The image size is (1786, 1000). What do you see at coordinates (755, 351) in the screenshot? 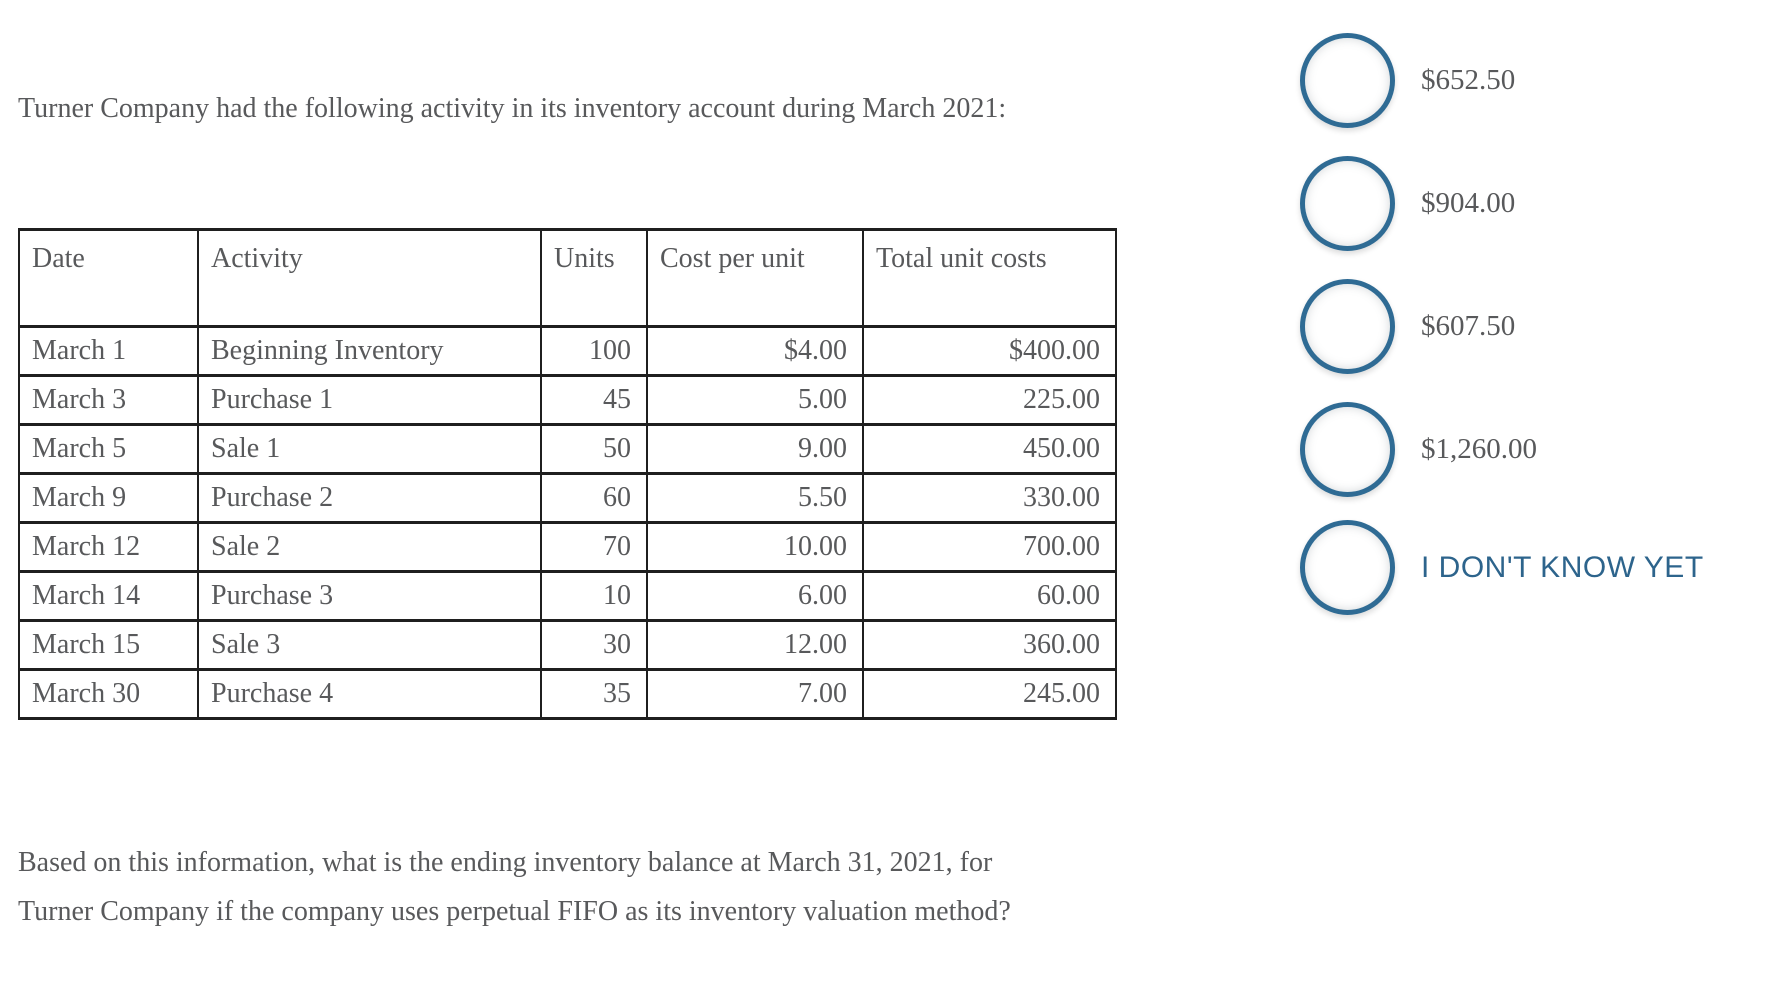
I see `table-cell: $4.00` at bounding box center [755, 351].